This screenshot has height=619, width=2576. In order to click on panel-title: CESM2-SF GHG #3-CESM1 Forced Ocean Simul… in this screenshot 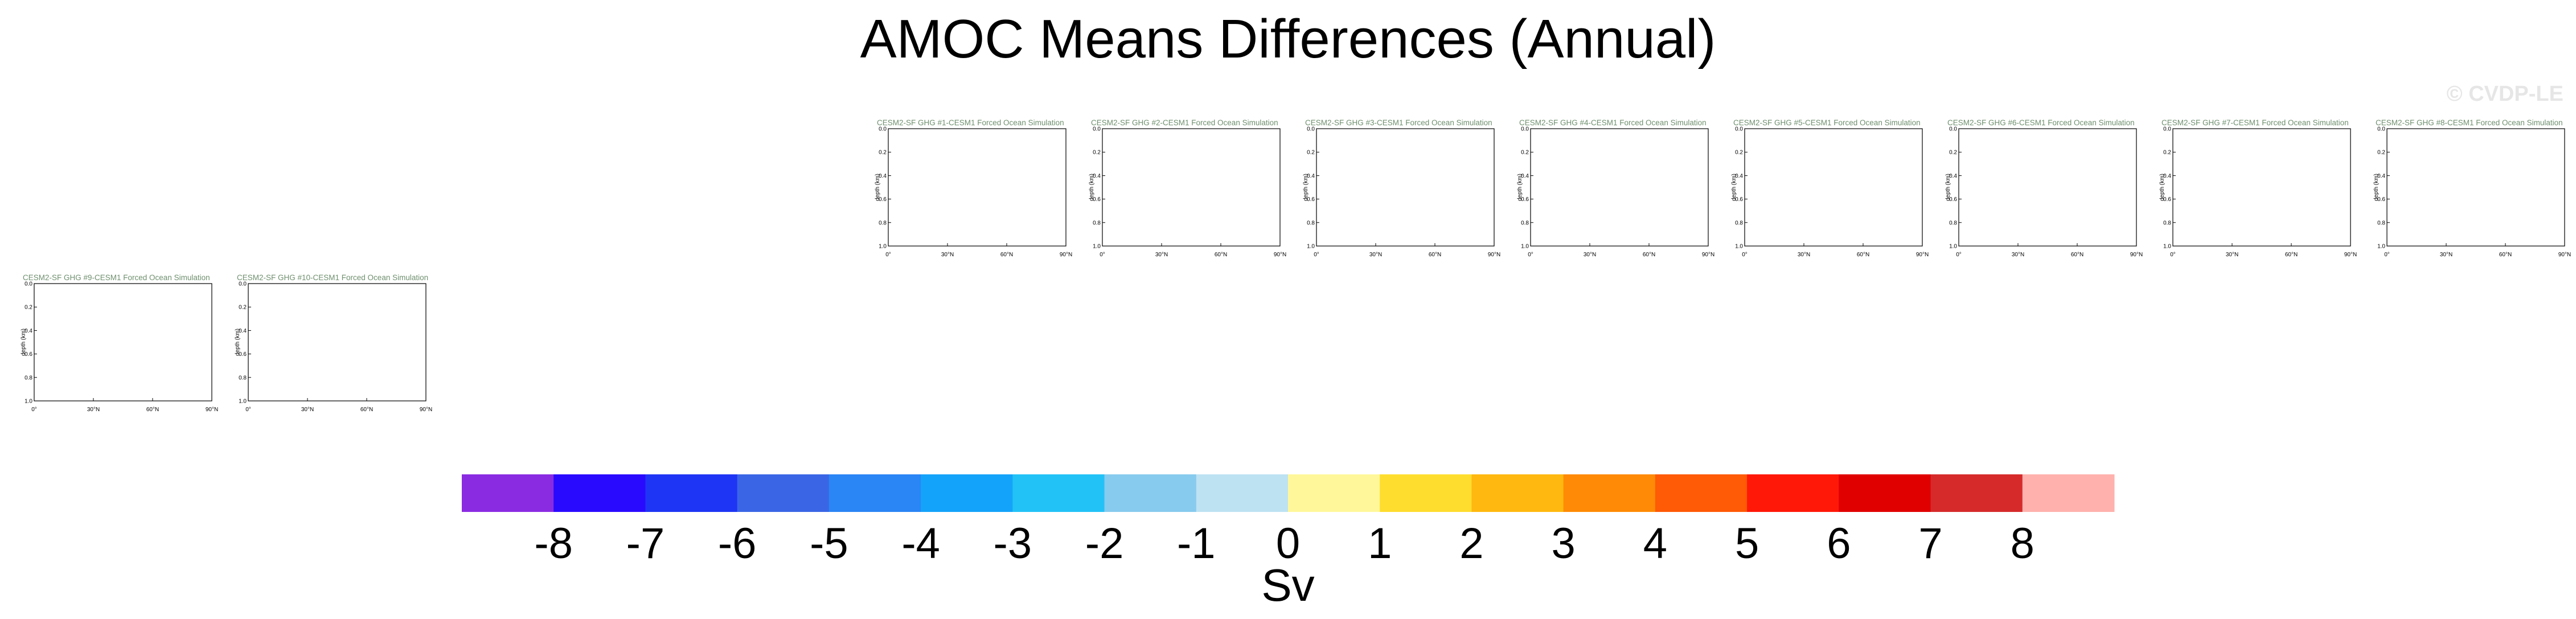, I will do `click(1398, 122)`.